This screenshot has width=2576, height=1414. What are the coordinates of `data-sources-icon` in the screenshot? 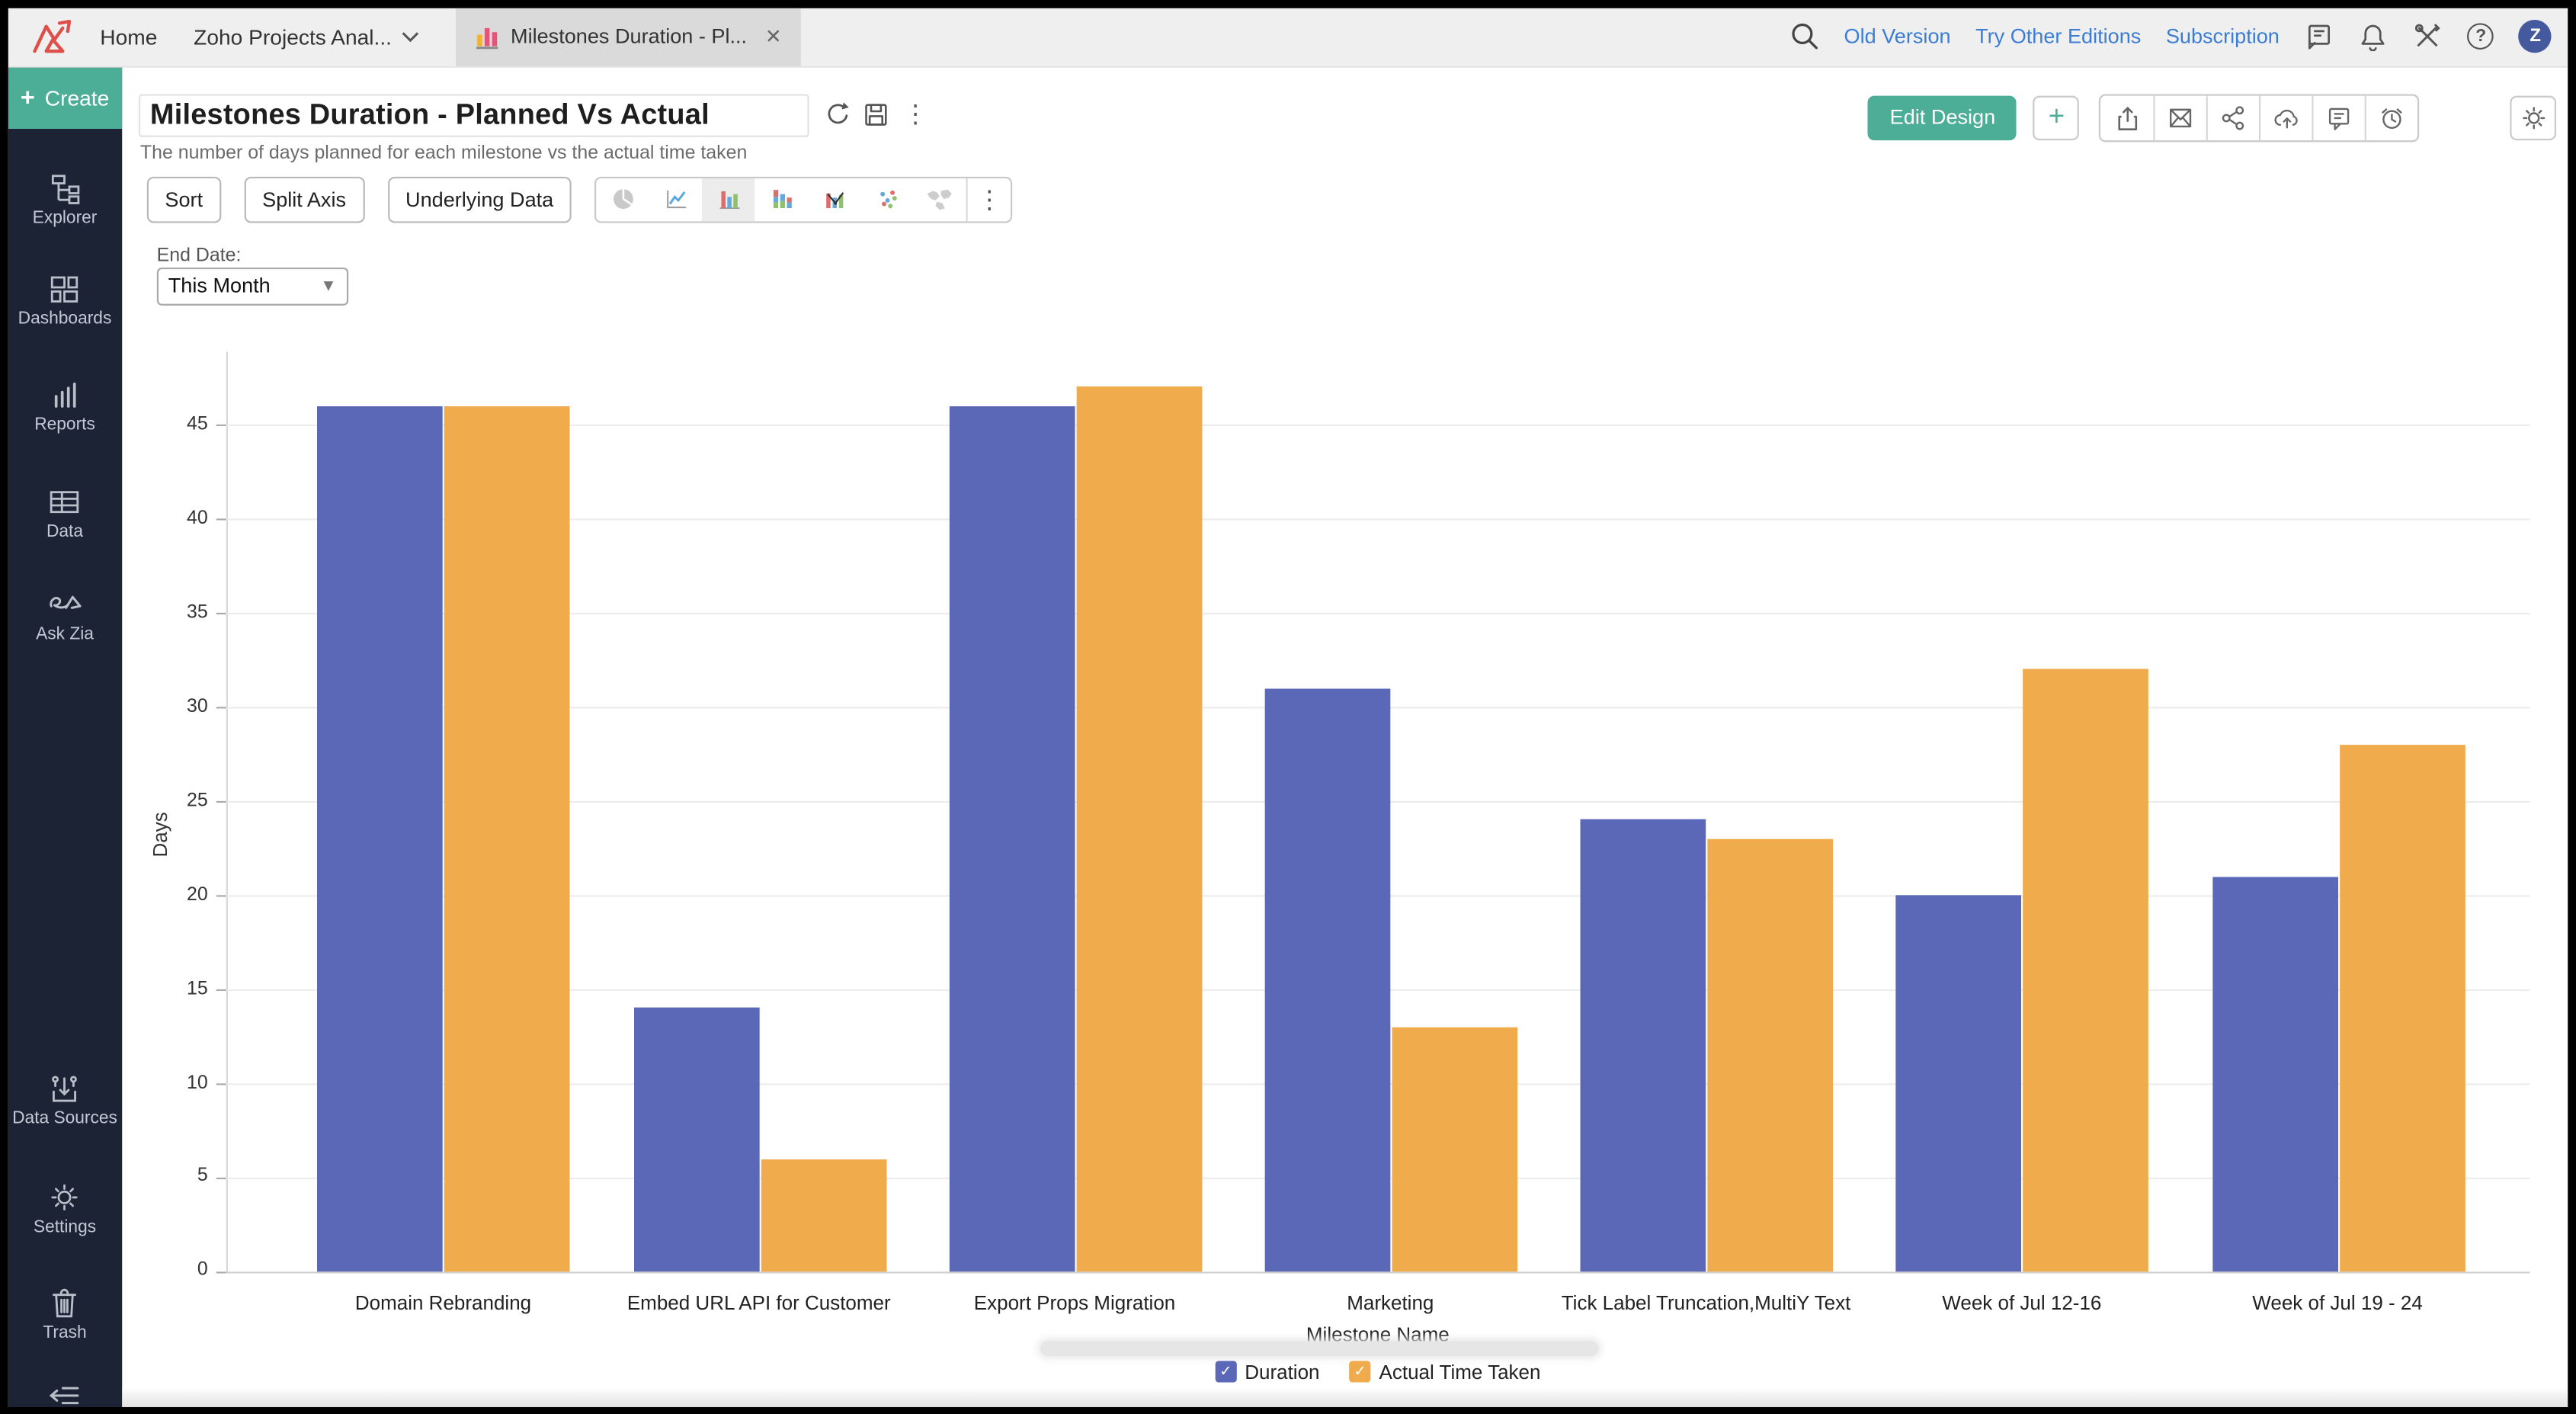 It's located at (65, 1088).